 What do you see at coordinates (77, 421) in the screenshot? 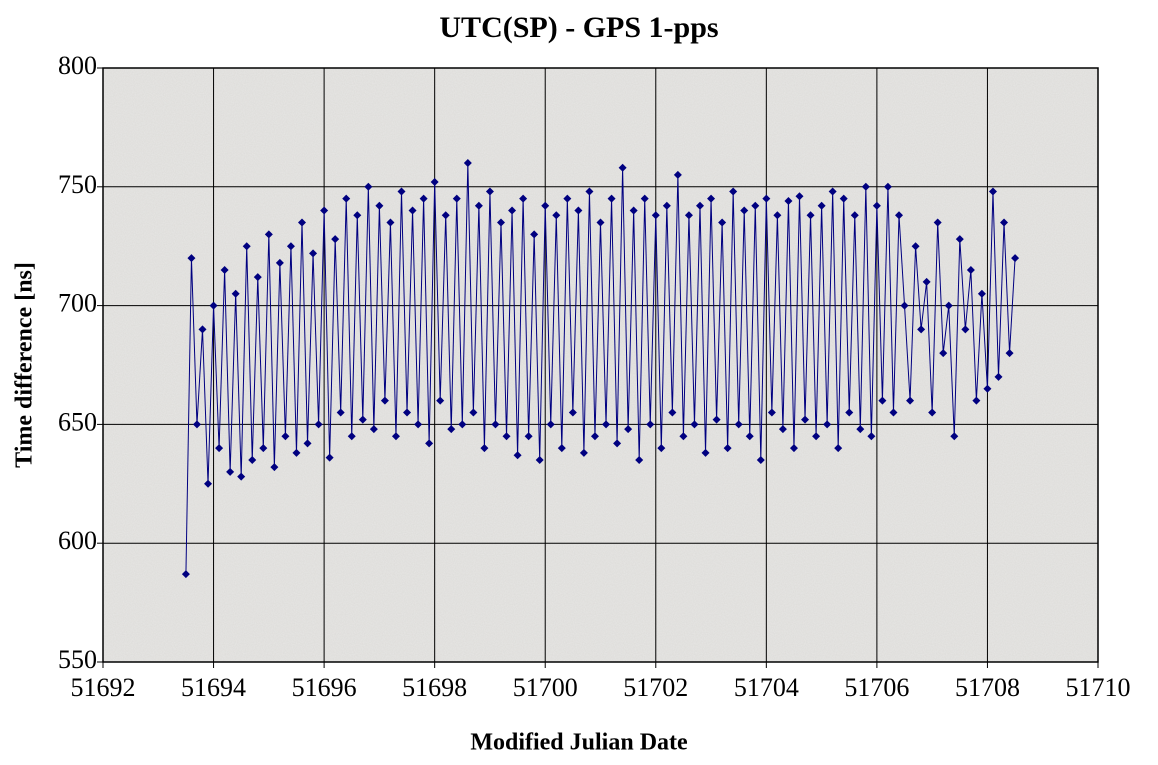
I see `y-tick-label: 650` at bounding box center [77, 421].